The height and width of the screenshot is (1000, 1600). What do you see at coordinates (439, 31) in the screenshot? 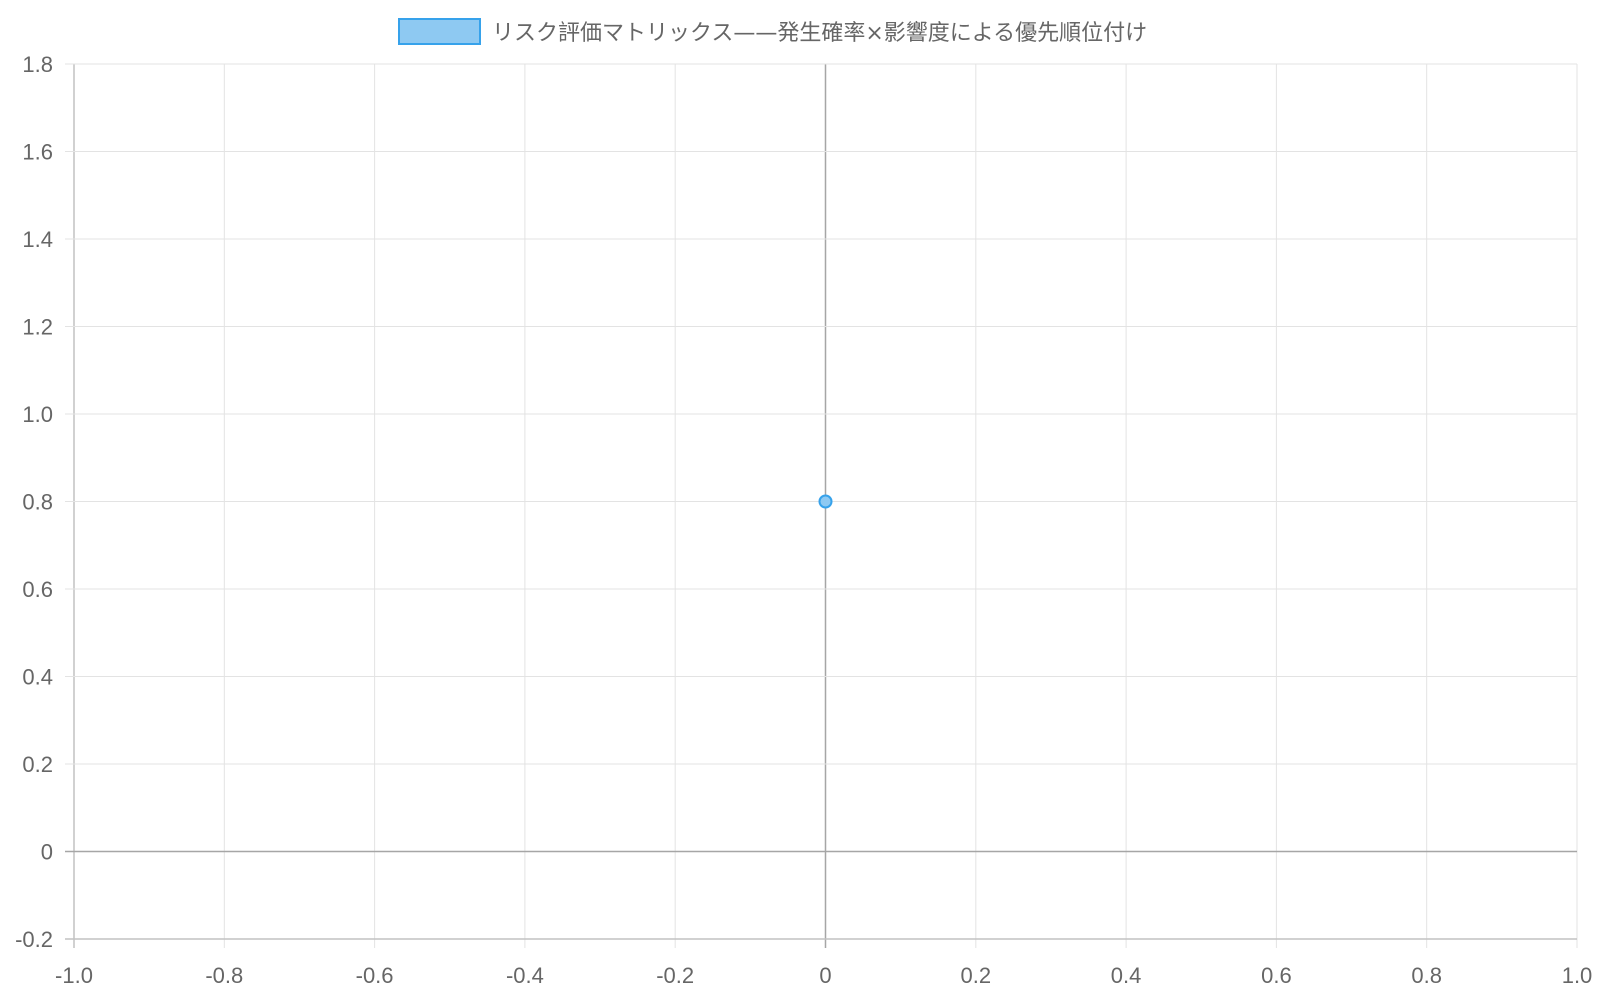
I see `legend-swatch` at bounding box center [439, 31].